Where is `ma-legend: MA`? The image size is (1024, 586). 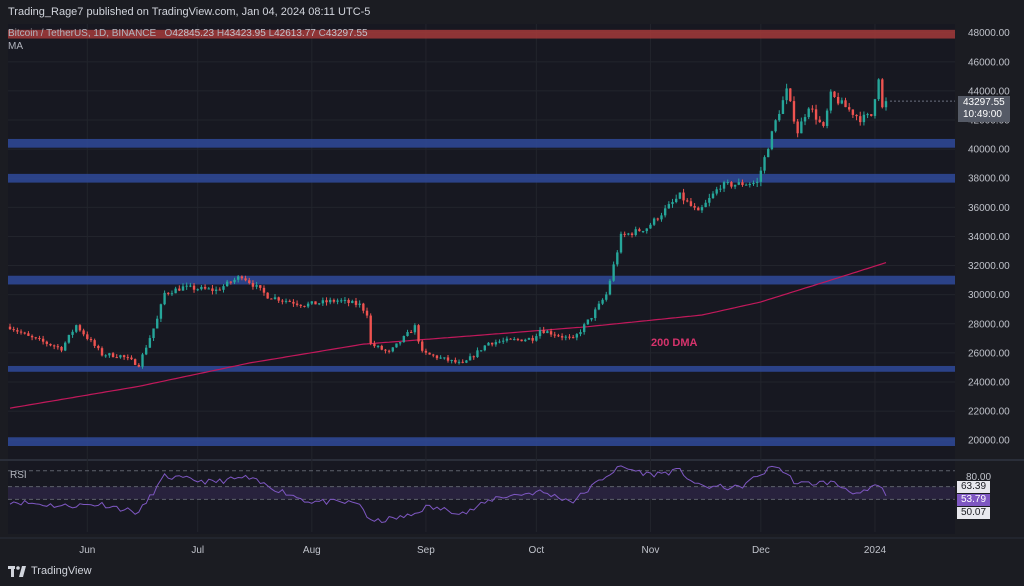 ma-legend: MA is located at coordinates (15, 46).